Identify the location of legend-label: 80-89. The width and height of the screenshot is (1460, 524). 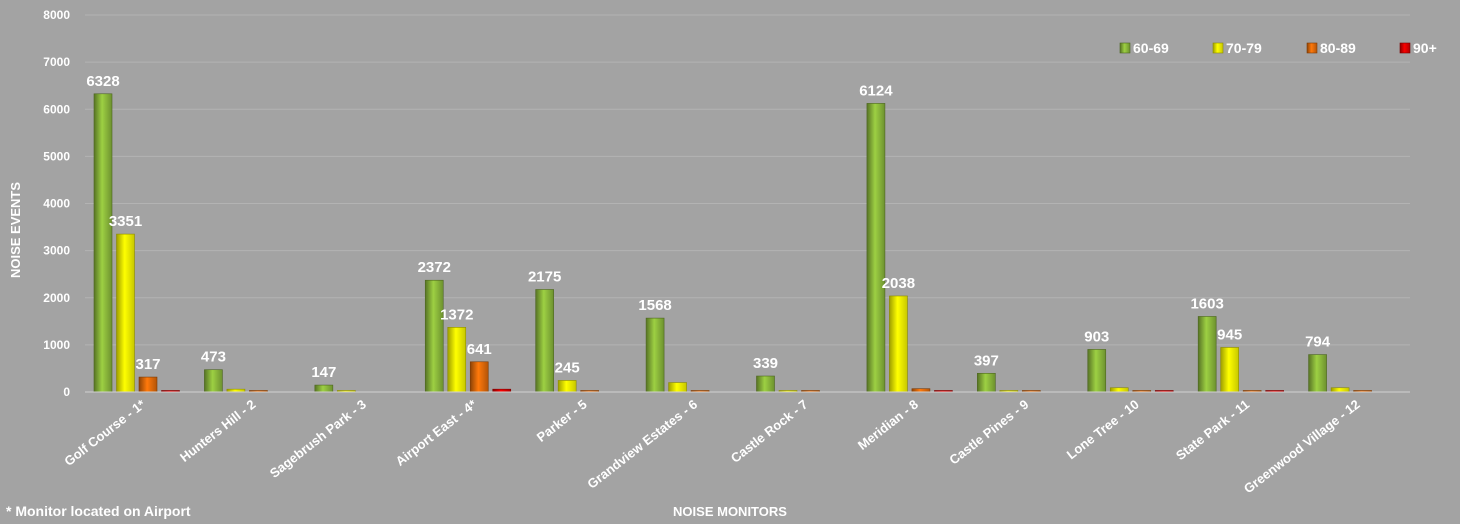
(1338, 48).